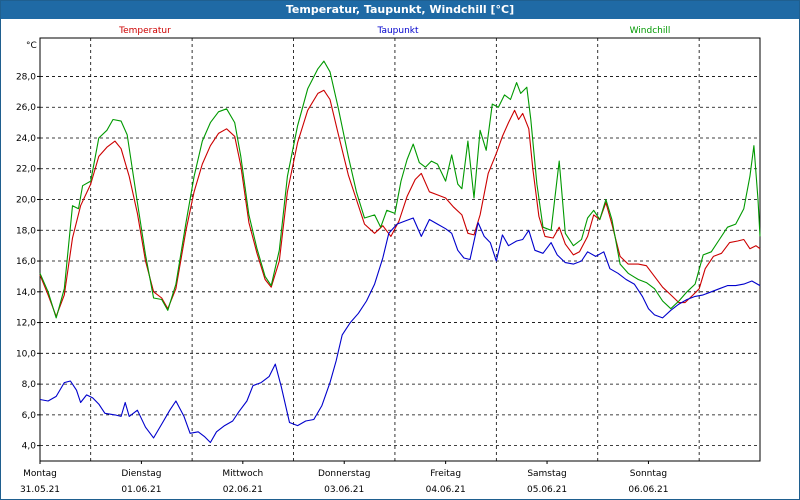  What do you see at coordinates (40, 490) in the screenshot?
I see `x-tick-label-date: 31.05.21` at bounding box center [40, 490].